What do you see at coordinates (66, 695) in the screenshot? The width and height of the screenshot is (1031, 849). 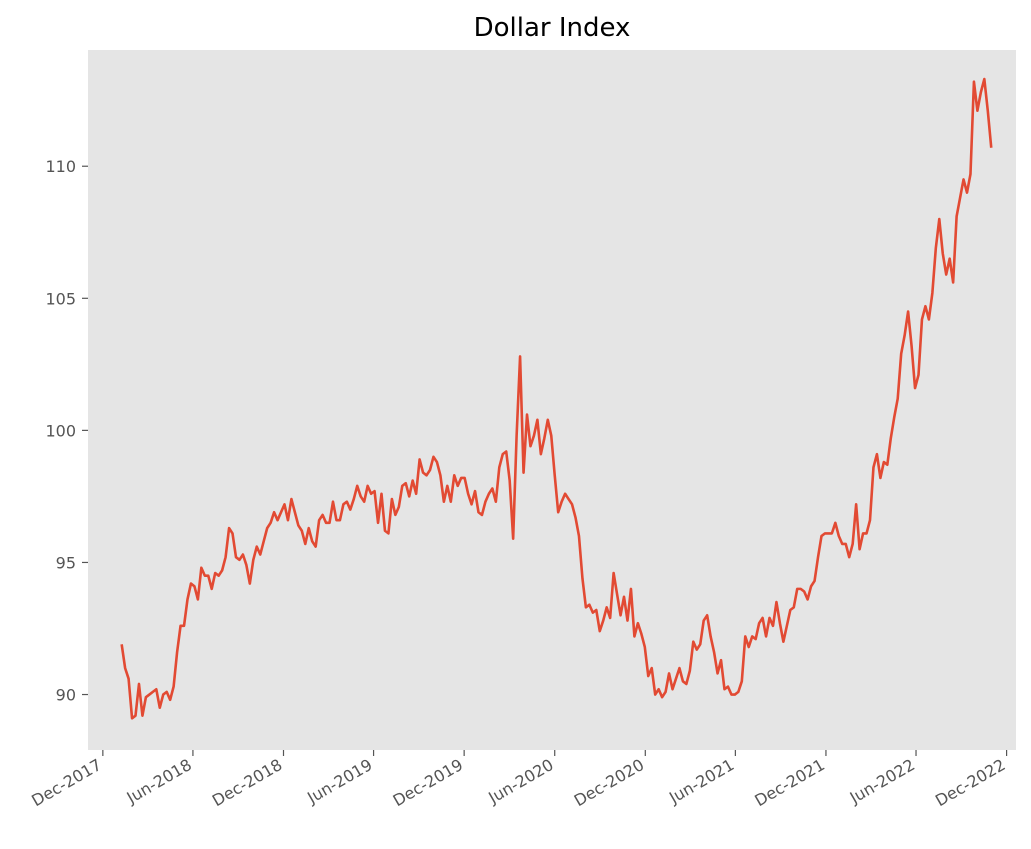 I see `y-tick-label: 90` at bounding box center [66, 695].